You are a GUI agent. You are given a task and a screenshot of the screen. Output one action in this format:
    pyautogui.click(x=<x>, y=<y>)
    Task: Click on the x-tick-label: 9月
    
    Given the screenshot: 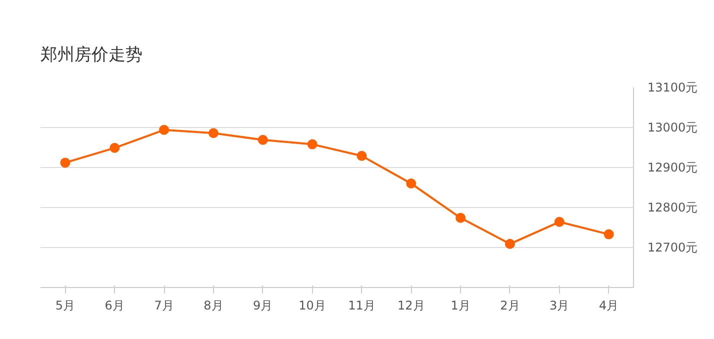 What is the action you would take?
    pyautogui.click(x=263, y=305)
    